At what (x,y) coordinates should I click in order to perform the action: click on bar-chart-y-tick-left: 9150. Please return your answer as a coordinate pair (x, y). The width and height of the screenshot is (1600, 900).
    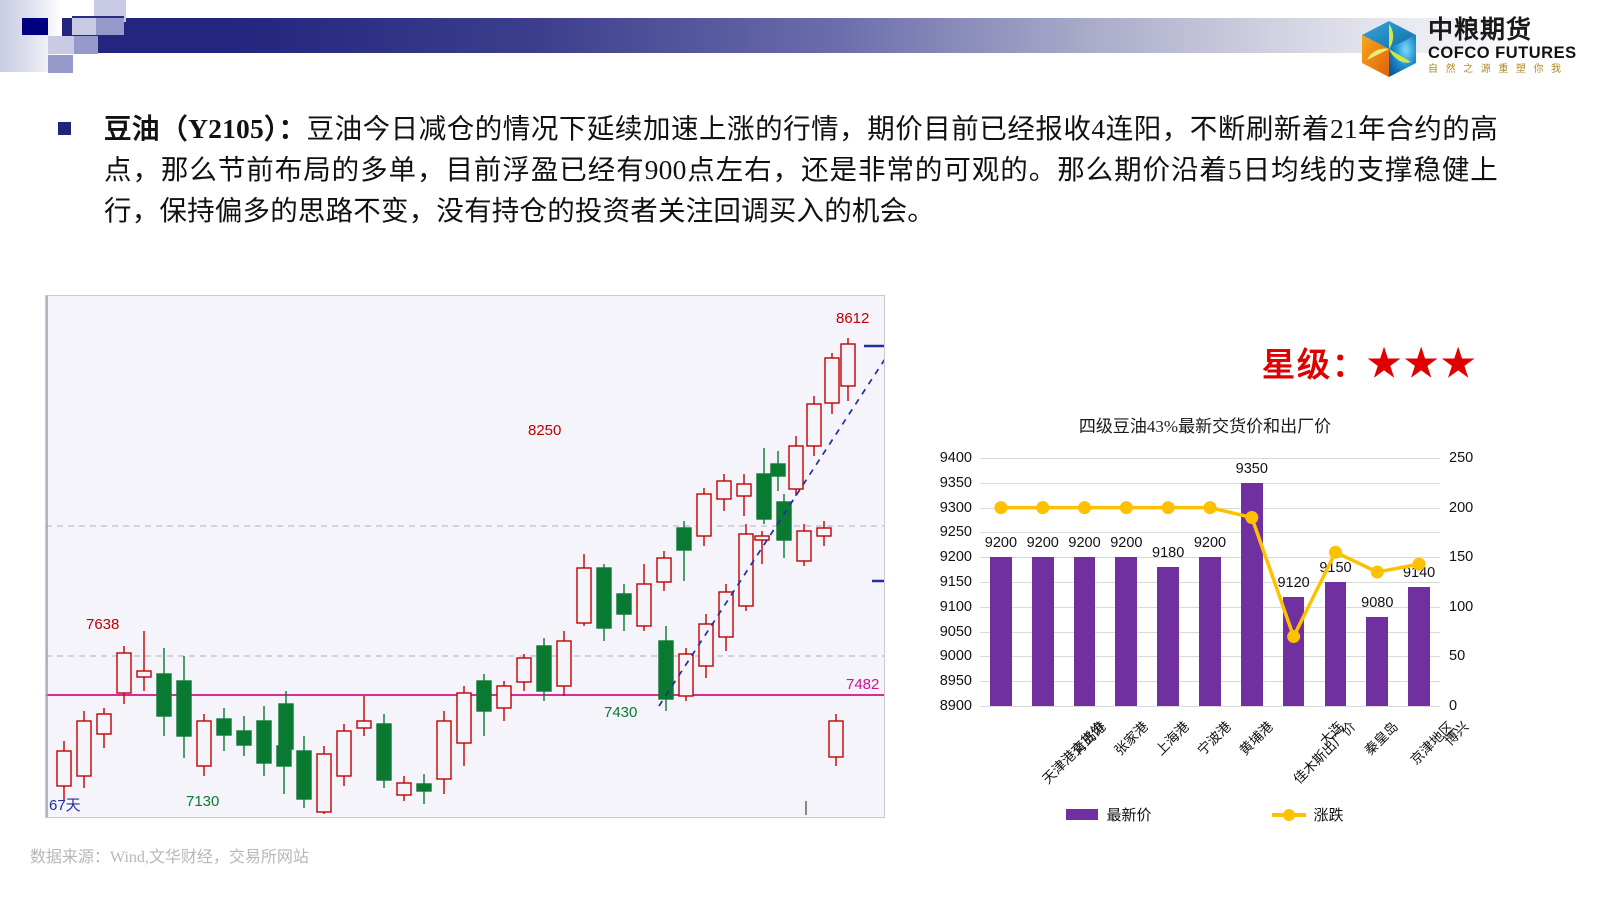
    Looking at the image, I should click on (955, 582).